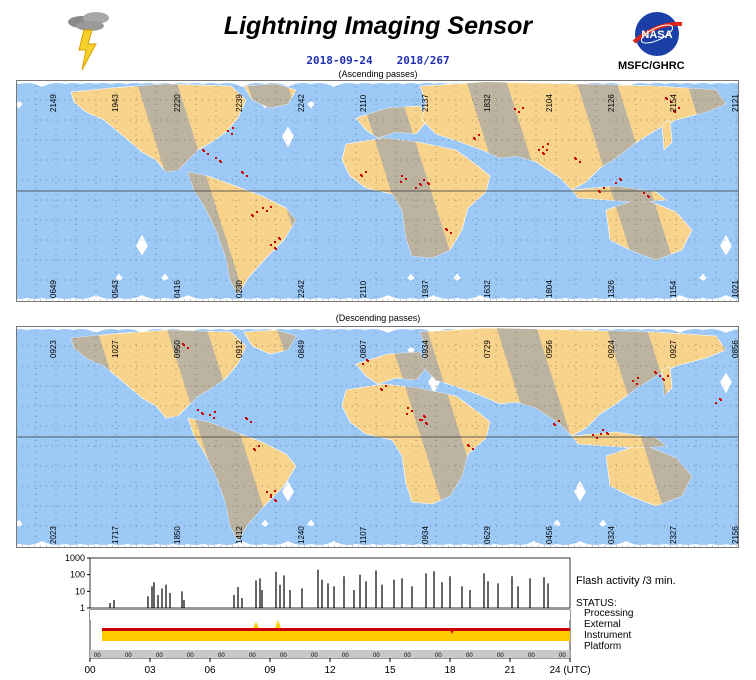 This screenshot has height=680, width=756. What do you see at coordinates (115, 289) in the screenshot?
I see `orbit-end-label: 0543` at bounding box center [115, 289].